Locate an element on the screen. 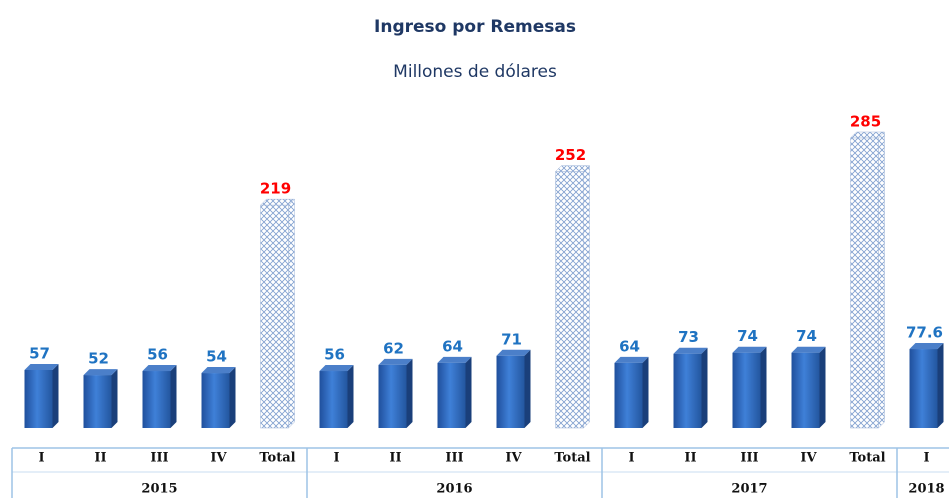 This screenshot has height=498, width=949. chart-subtitle: Millones de dólares is located at coordinates (475, 72).